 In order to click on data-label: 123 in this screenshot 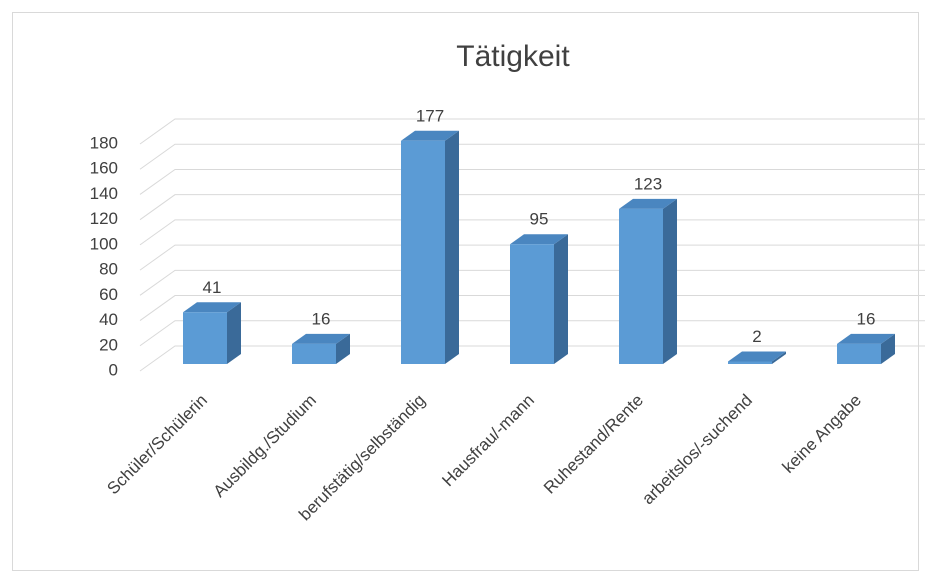, I will do `click(648, 183)`.